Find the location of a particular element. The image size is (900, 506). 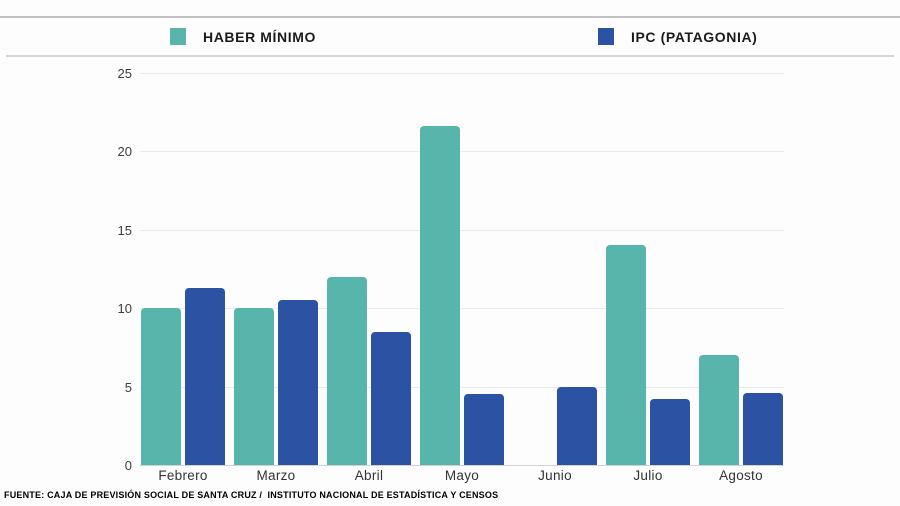

legend-item-haber-minimo: HABER MÍNIMO is located at coordinates (243, 36).